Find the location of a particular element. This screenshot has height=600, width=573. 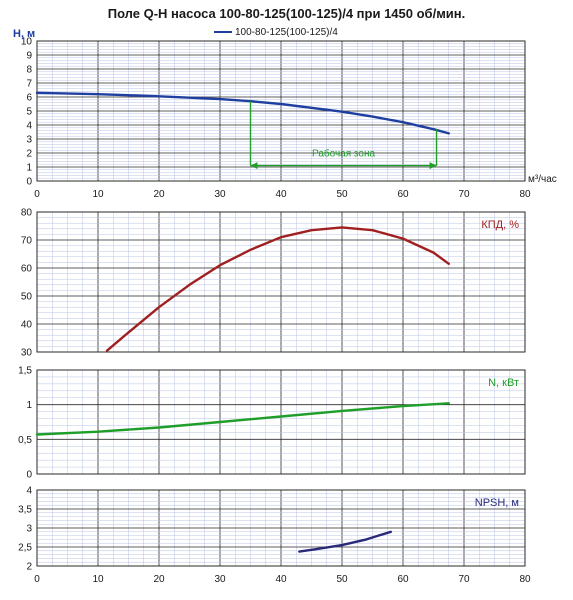

y-tick-label: 7 is located at coordinates (29, 84).